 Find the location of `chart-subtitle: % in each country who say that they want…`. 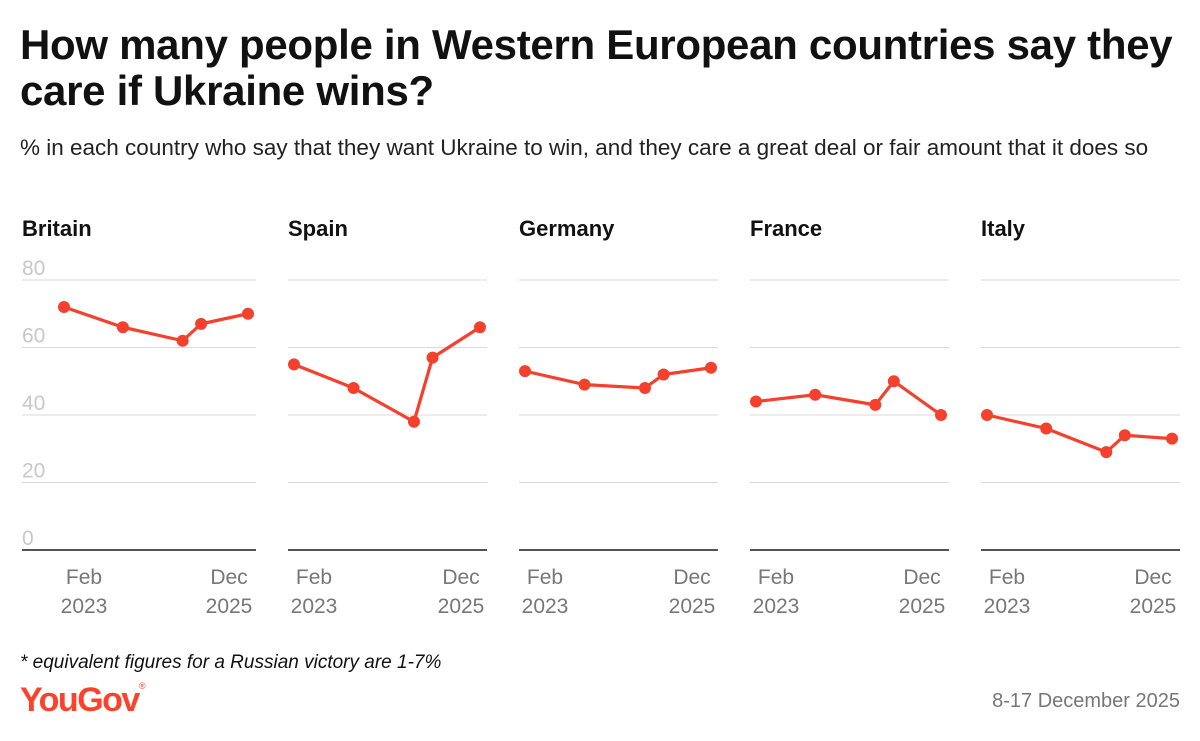

chart-subtitle: % in each country who say that they want… is located at coordinates (584, 147).